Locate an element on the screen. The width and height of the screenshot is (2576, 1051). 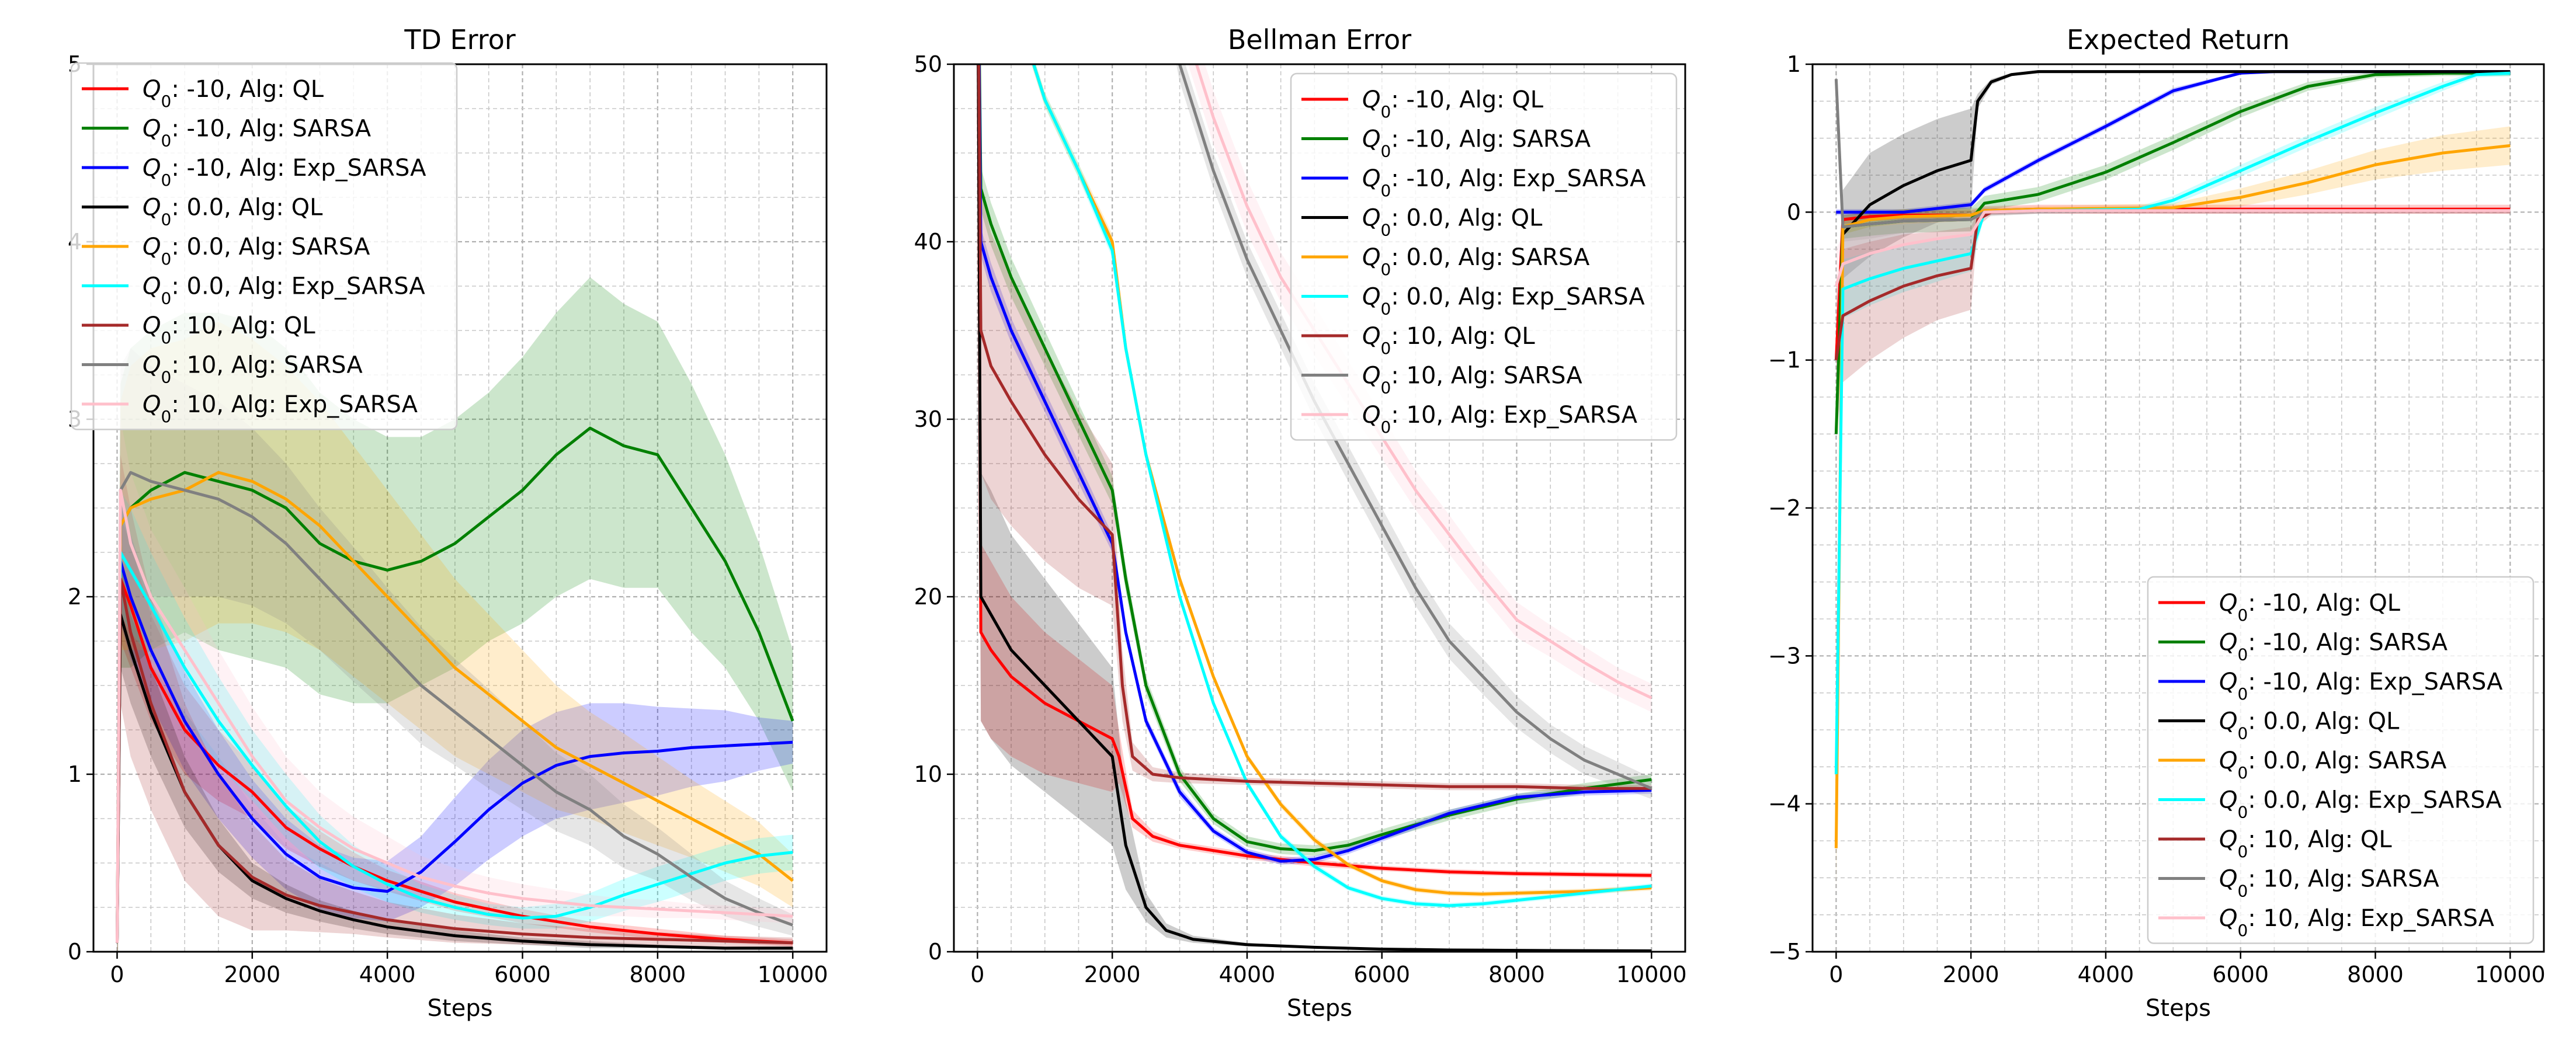
y-tick-label: −2 is located at coordinates (1784, 508).